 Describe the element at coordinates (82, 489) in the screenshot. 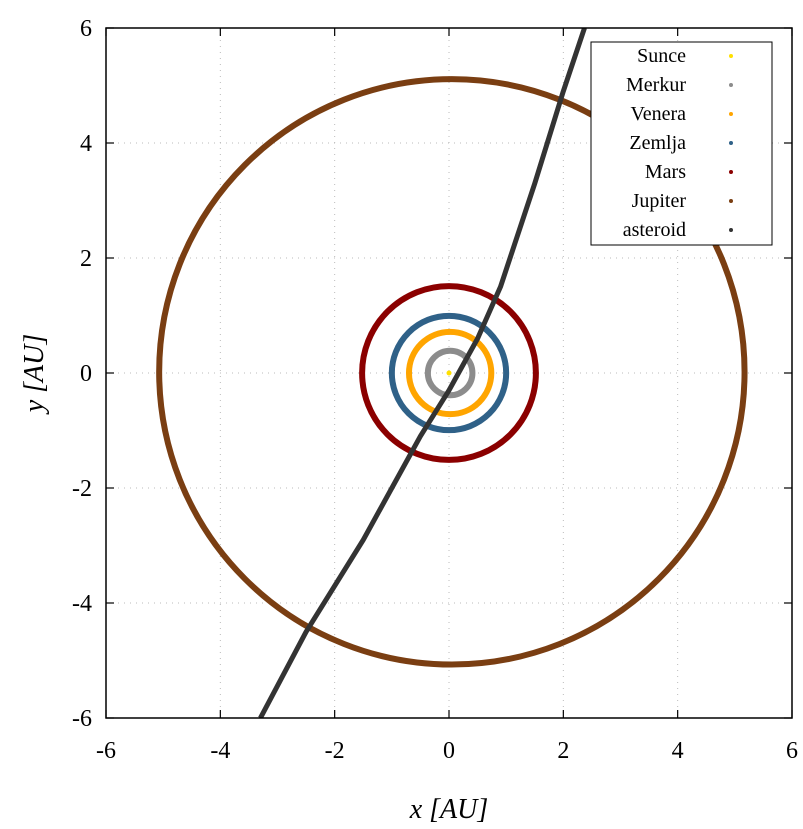

I see `y-tick-label: -2` at that location.